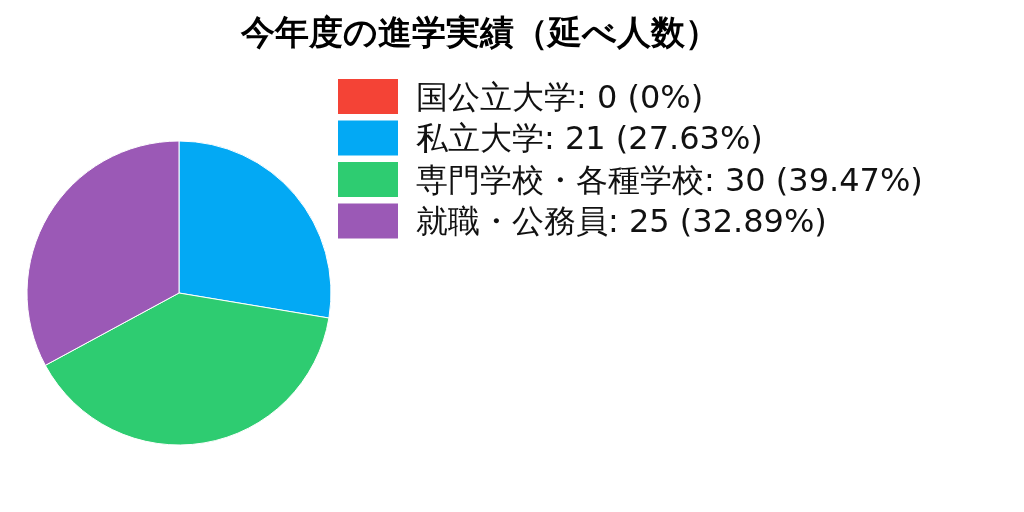  Describe the element at coordinates (669, 179) in the screenshot. I see `legend-label: 専門学校・各種学校: 30 (39.47%)` at that location.